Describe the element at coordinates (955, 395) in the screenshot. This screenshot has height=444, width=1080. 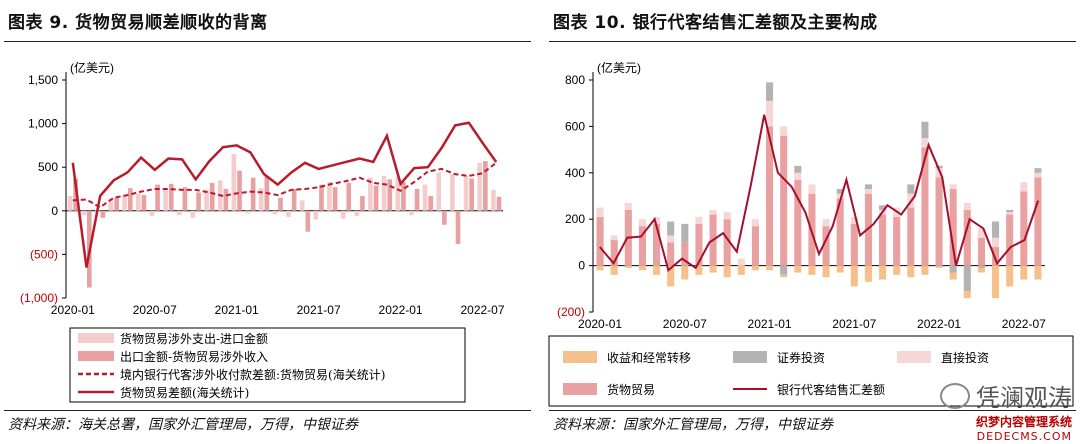
I see `wechat-icon` at that location.